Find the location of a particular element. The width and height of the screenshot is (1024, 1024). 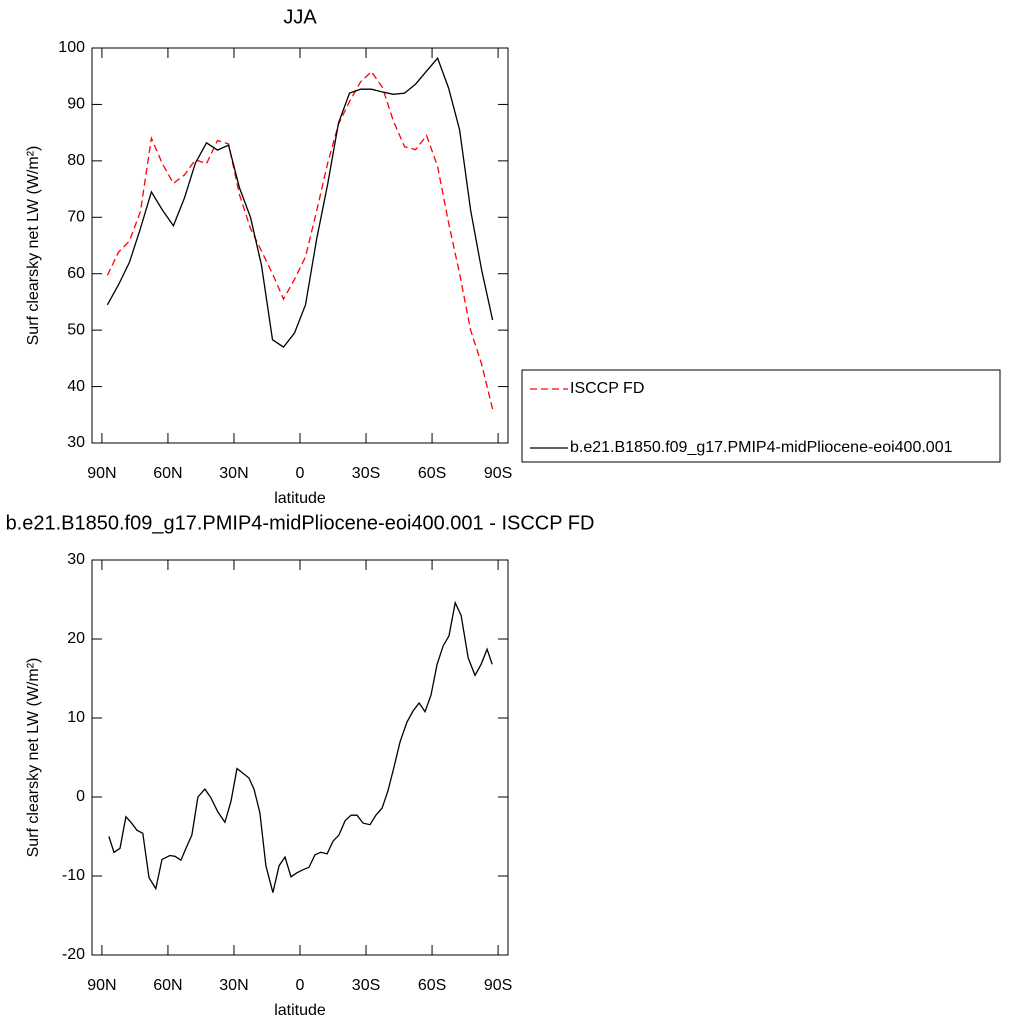

y-tick-label: 40 is located at coordinates (76, 386).